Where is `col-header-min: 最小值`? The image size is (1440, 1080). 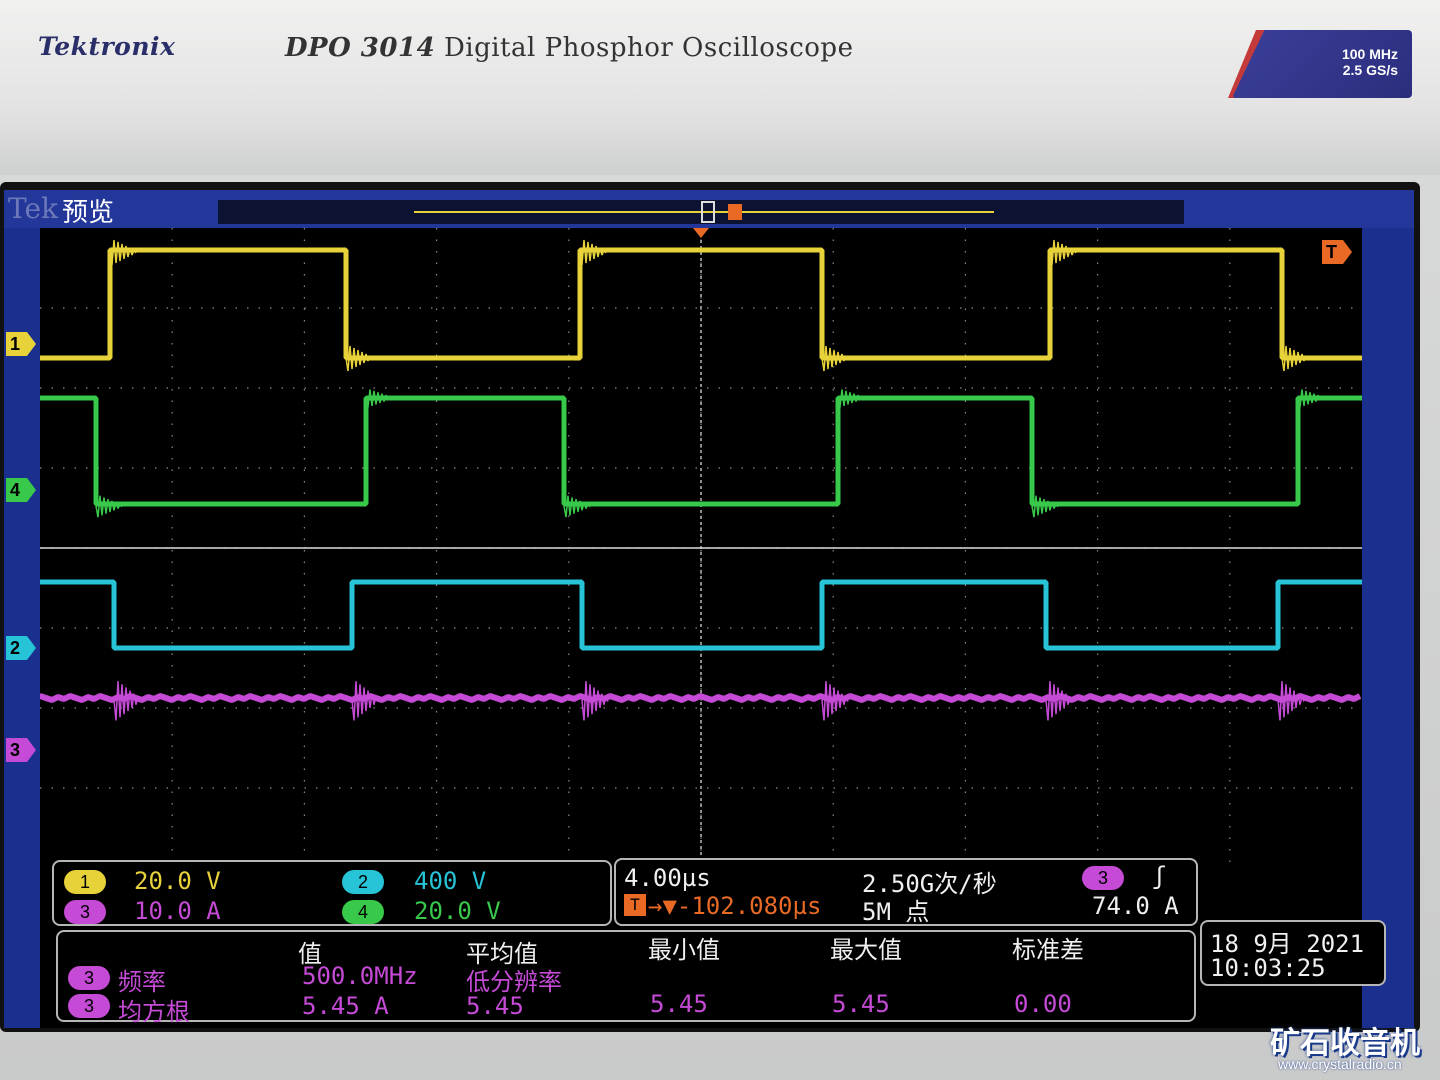 col-header-min: 最小值 is located at coordinates (684, 950).